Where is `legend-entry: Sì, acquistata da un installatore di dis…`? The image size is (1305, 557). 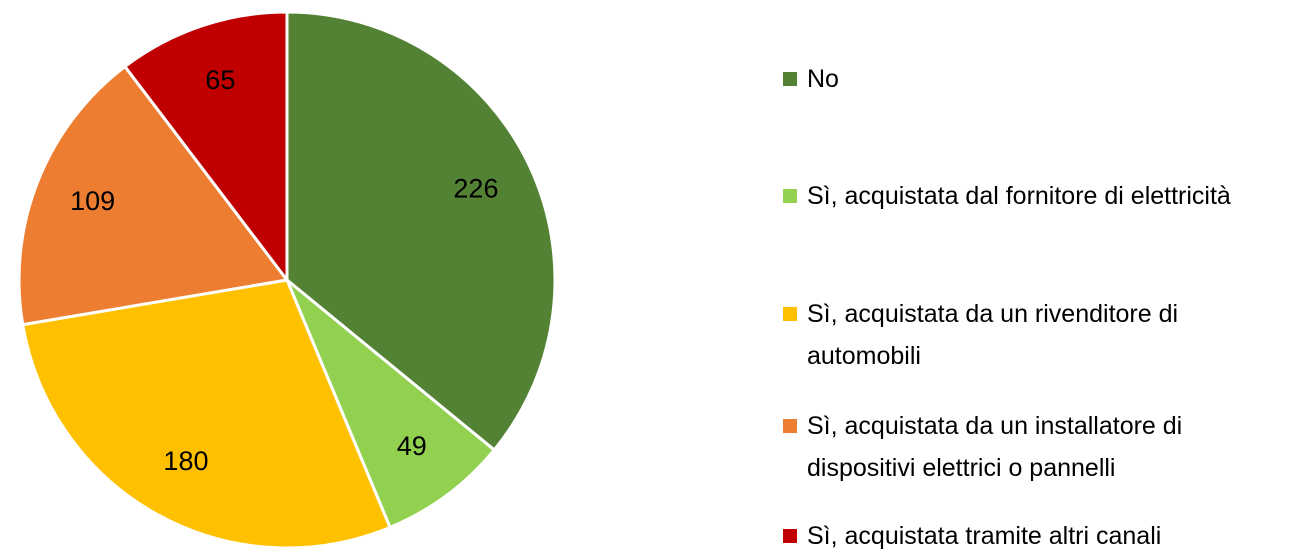 legend-entry: Sì, acquistata da un installatore di dis… is located at coordinates (1035, 447).